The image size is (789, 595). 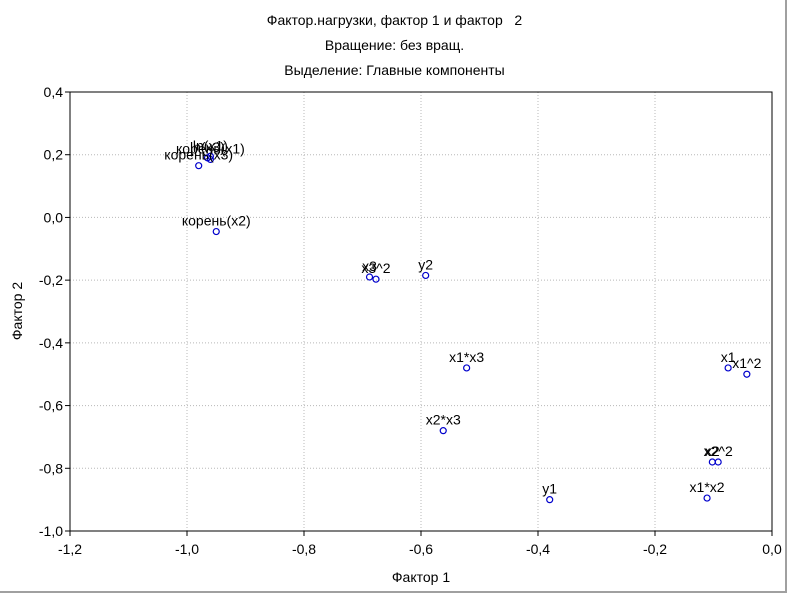 I want to click on data-point-label: x2^2, so click(x=718, y=451).